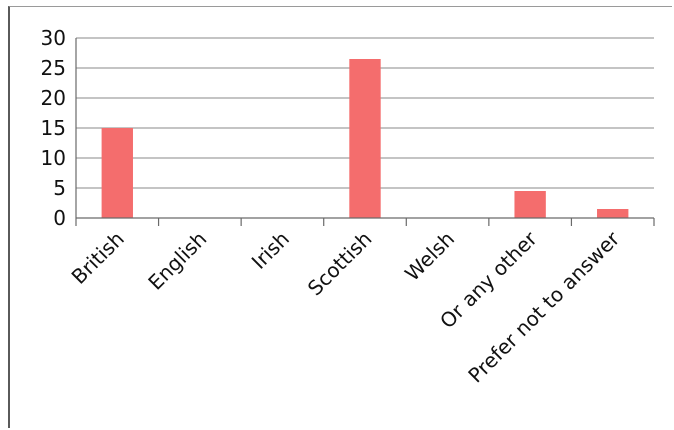 Image resolution: width=674 pixels, height=430 pixels. Describe the element at coordinates (59, 188) in the screenshot. I see `y-tick-label: 5` at that location.